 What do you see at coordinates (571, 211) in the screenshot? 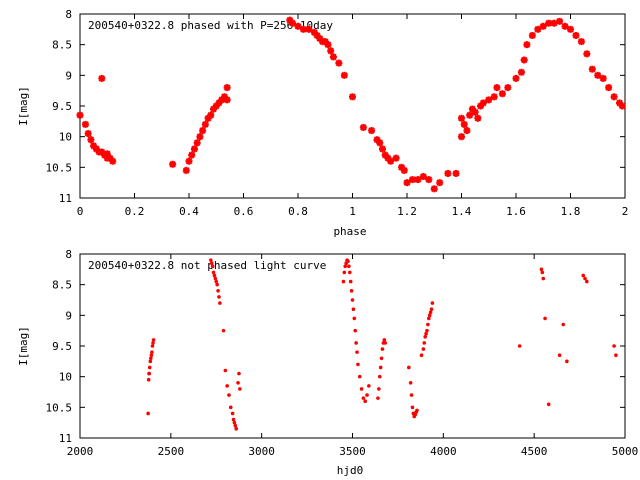
I see `phased-x-tick-label: 1.8` at bounding box center [571, 211].